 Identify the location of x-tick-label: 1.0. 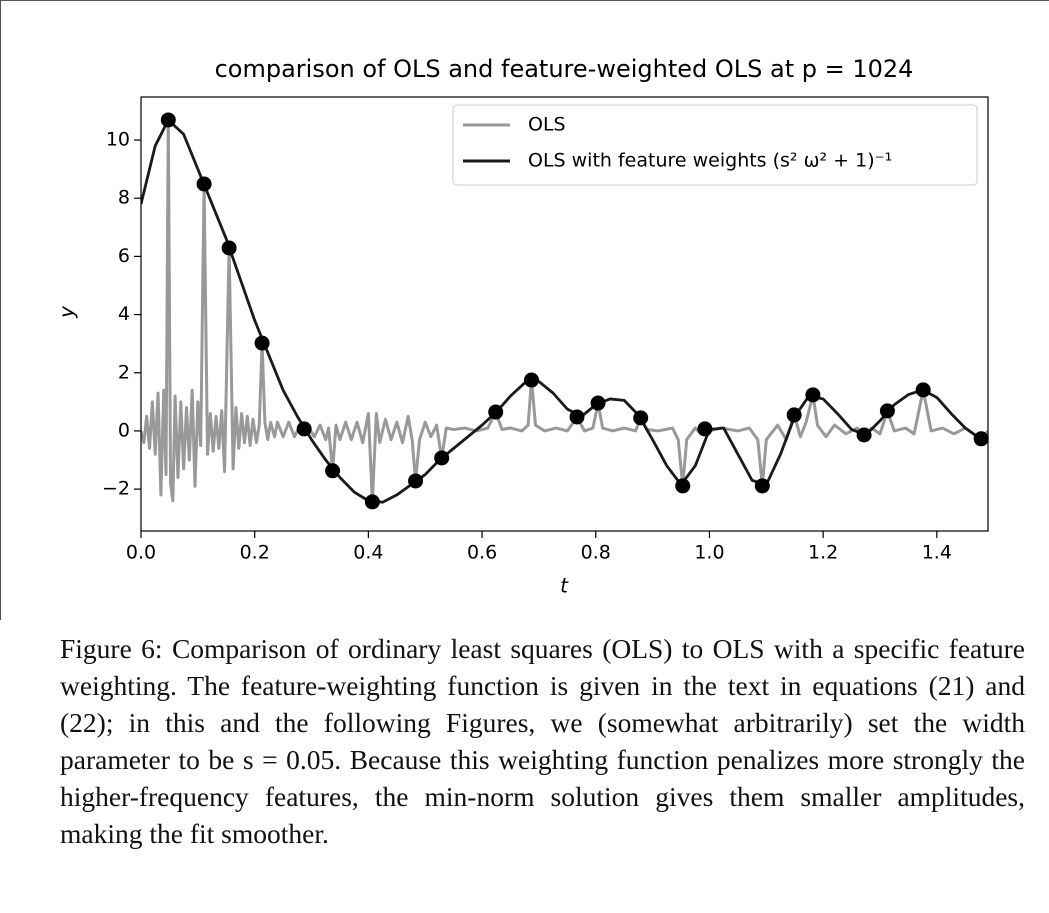
(709, 553).